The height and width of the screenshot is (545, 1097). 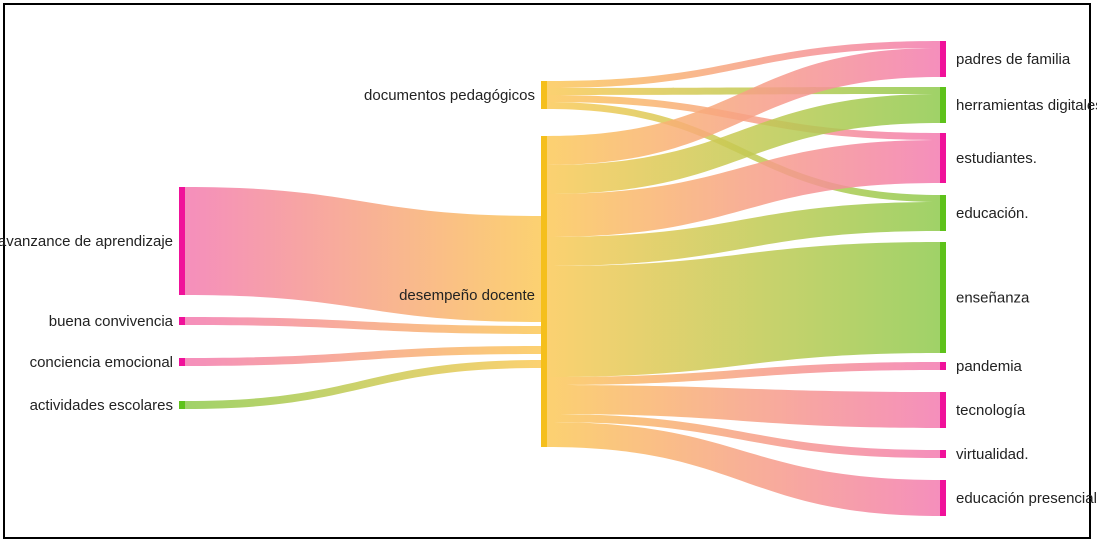 I want to click on link-desempeno-to-padres, so click(x=743, y=106).